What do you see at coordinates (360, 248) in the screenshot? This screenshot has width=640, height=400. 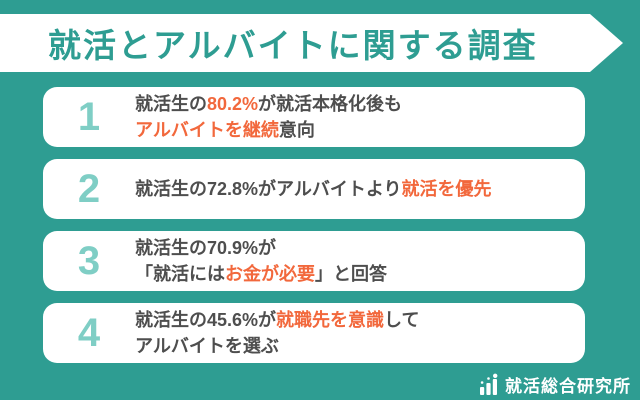 I see `finding-text-line: 就活生の70.9%が` at bounding box center [360, 248].